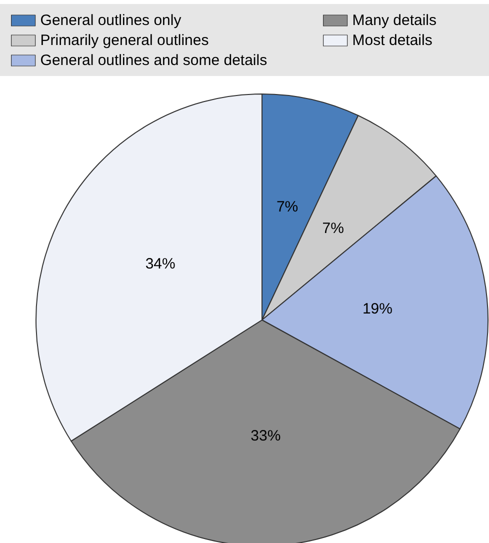 The image size is (489, 543). What do you see at coordinates (111, 20) in the screenshot?
I see `legend-label: General outlines only` at bounding box center [111, 20].